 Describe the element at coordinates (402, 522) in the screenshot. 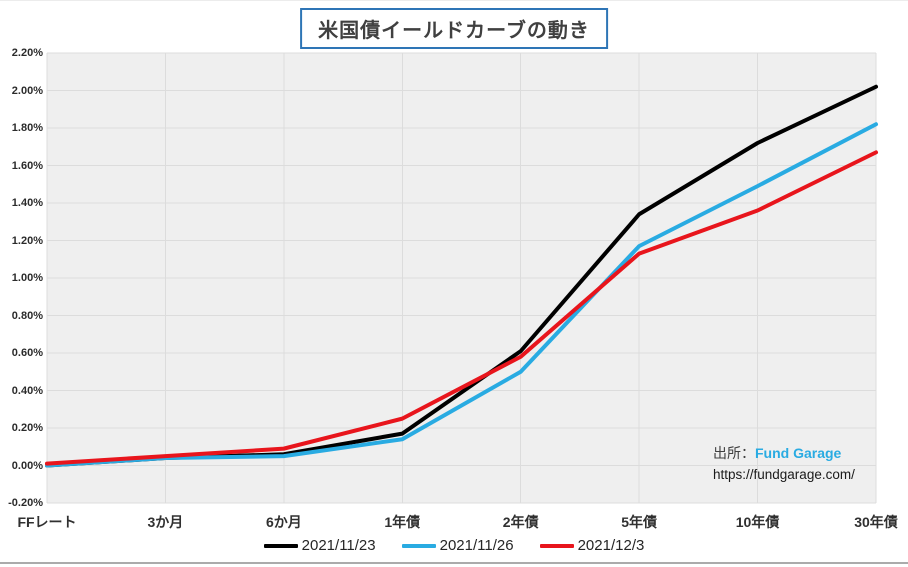

I see `x-axis-label: 1年債` at that location.